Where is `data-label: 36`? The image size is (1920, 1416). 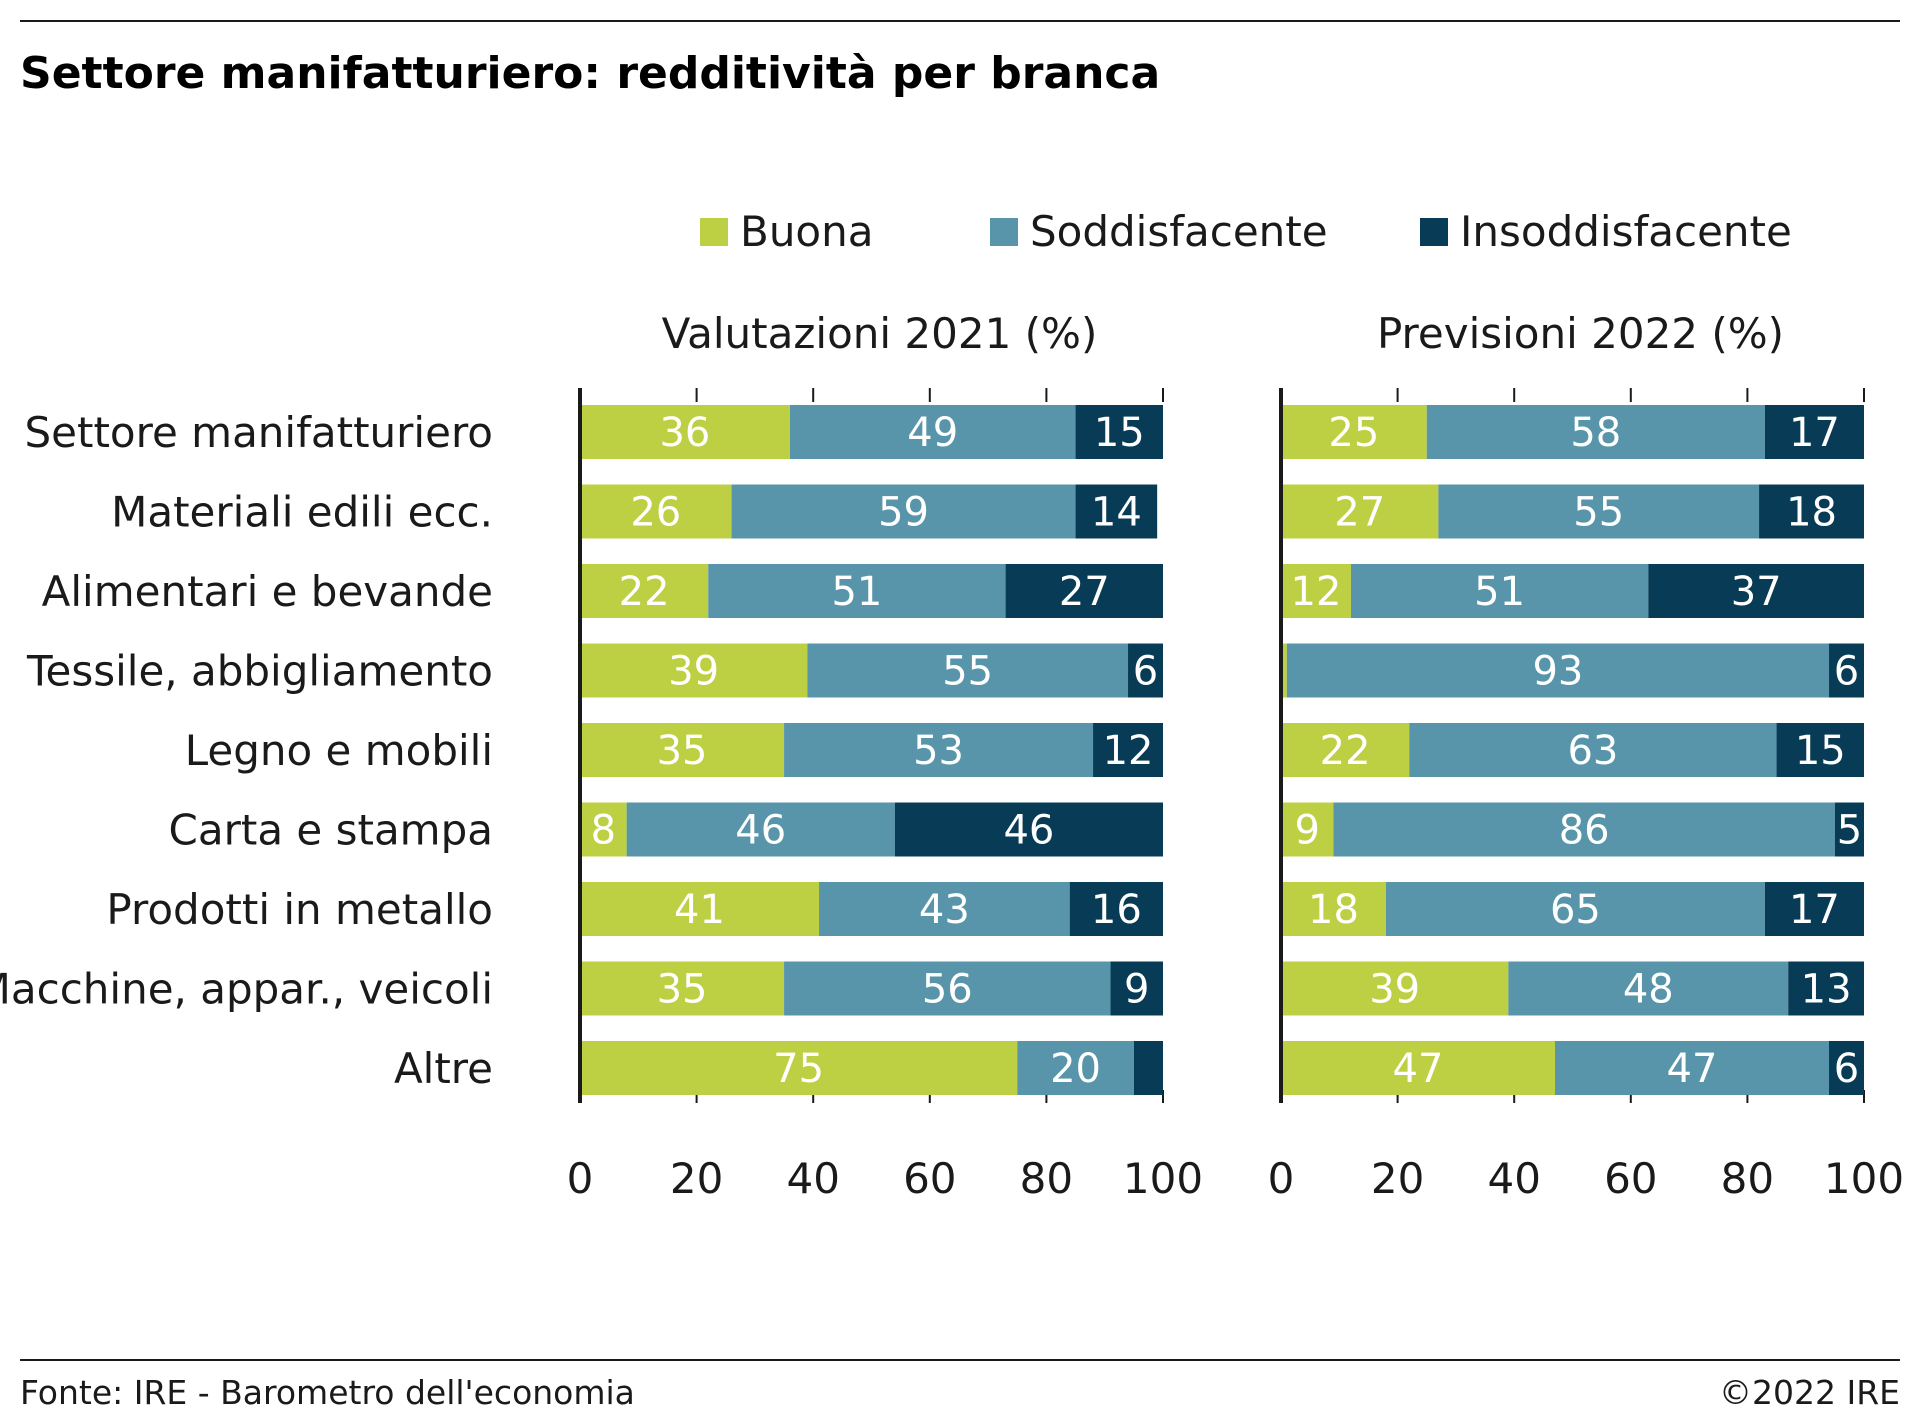 data-label: 36 is located at coordinates (684, 433).